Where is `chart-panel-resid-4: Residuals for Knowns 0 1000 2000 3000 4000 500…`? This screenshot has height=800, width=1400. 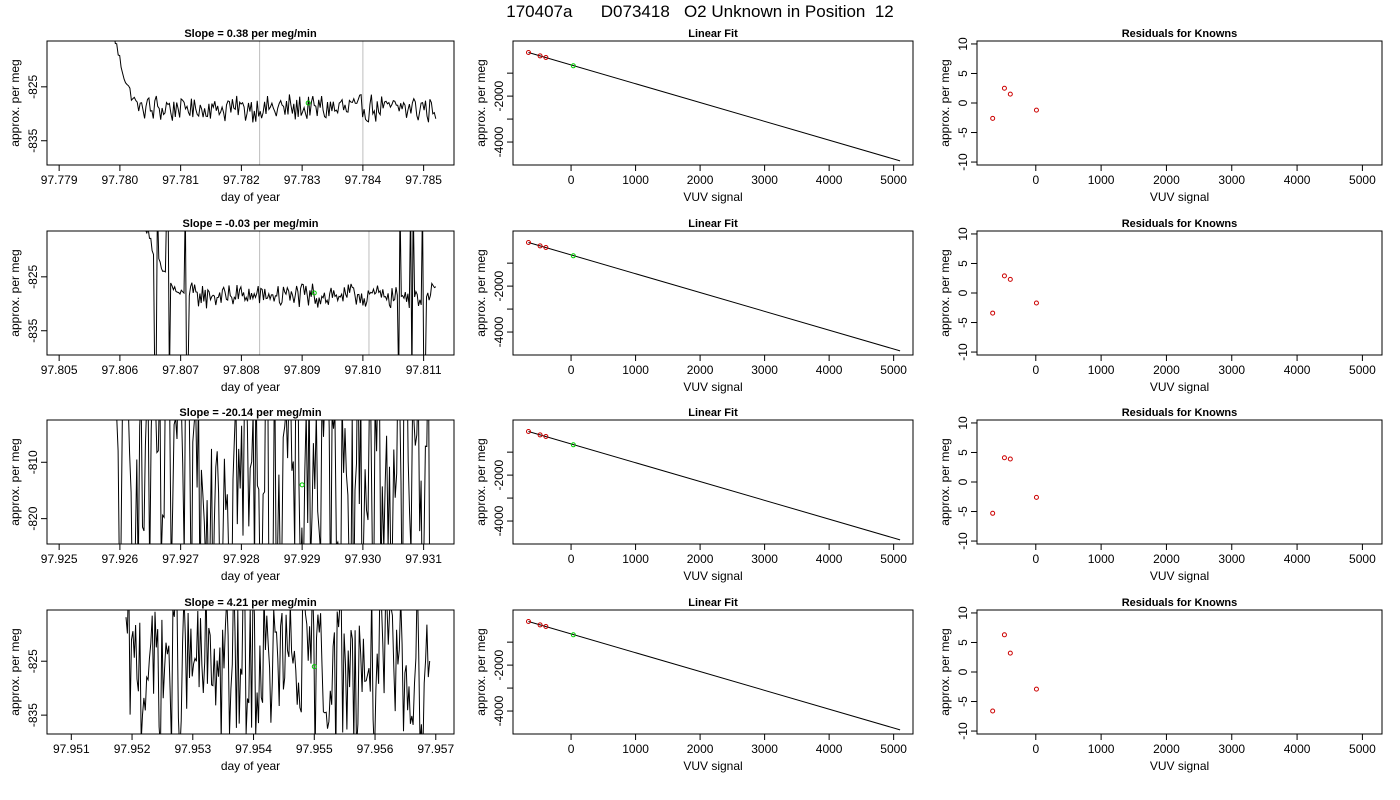 chart-panel-resid-4: Residuals for Knowns 0 1000 2000 3000 4000 500… is located at coordinates (1160, 685).